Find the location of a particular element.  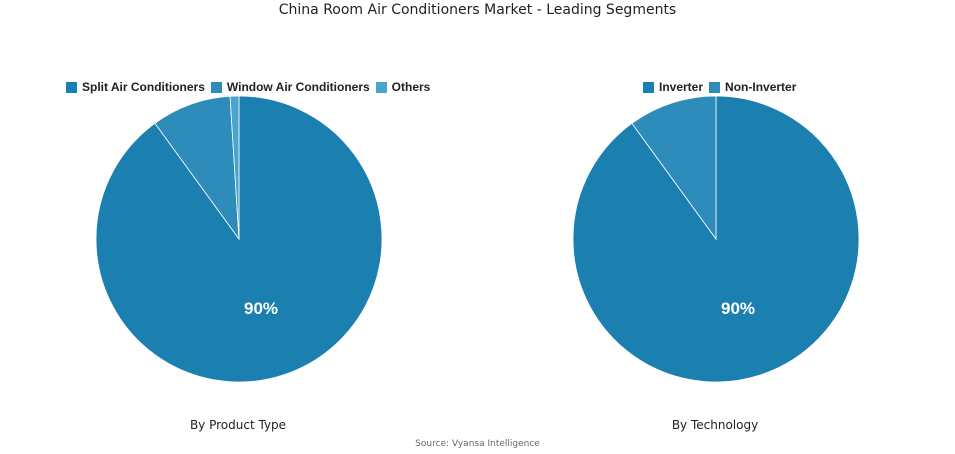

legend-label: Others is located at coordinates (411, 87).